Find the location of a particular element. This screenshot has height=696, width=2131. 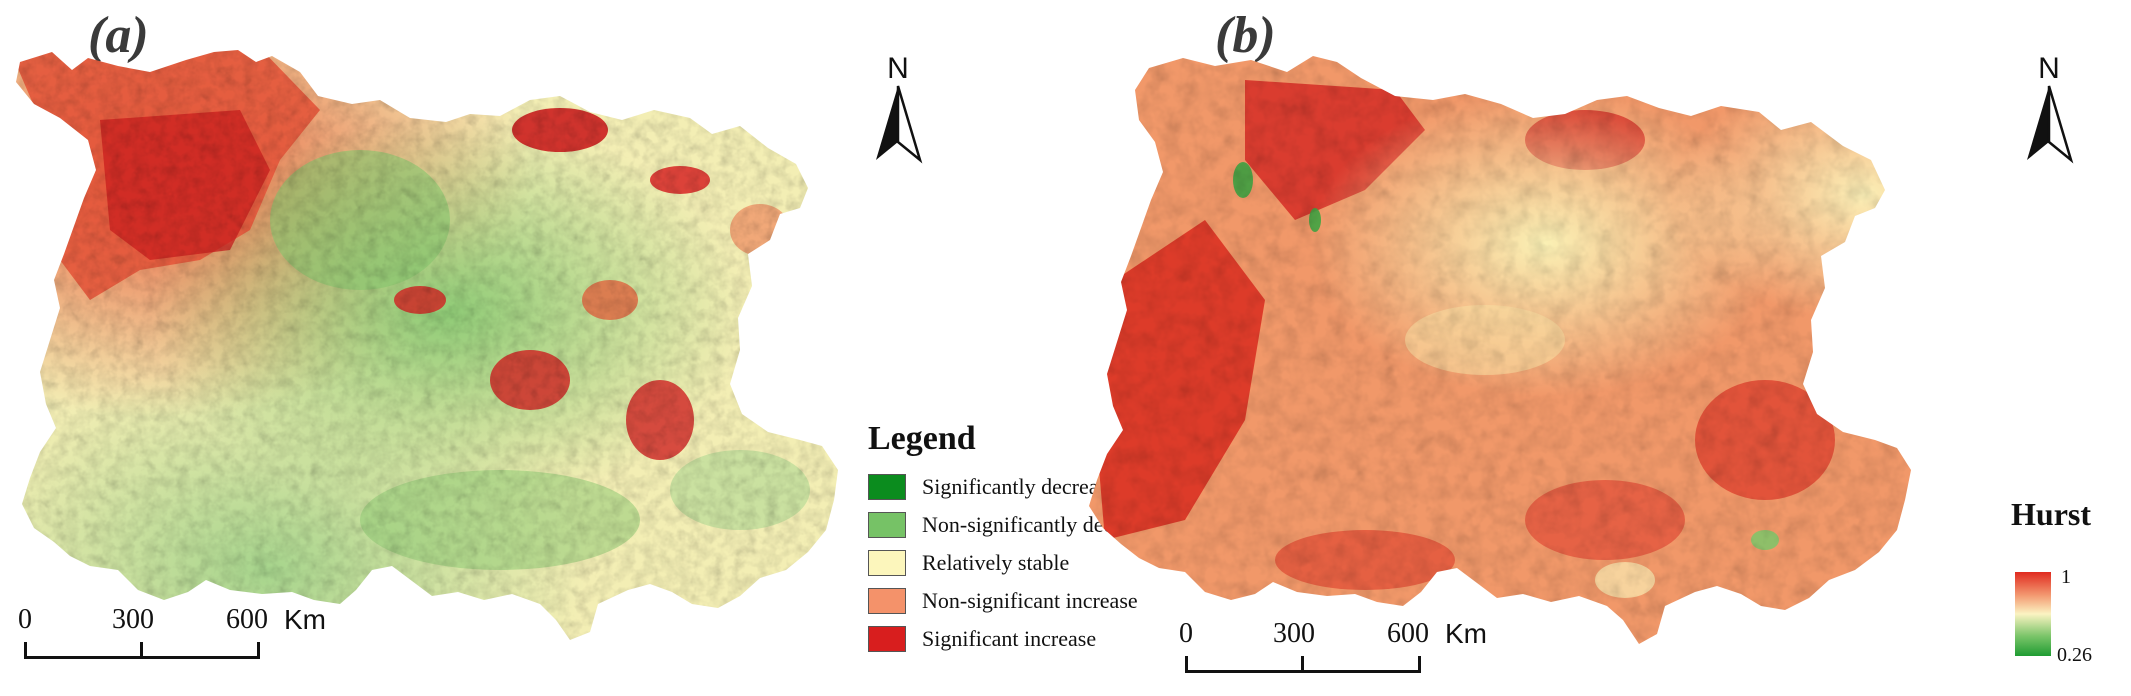

legend-item: Non-significant increase is located at coordinates (1013, 601).